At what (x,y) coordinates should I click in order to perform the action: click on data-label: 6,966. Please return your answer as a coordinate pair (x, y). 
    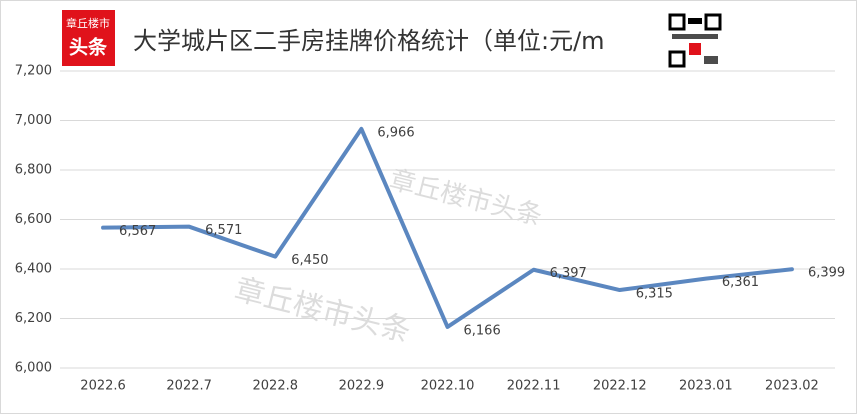
    Looking at the image, I should click on (395, 132).